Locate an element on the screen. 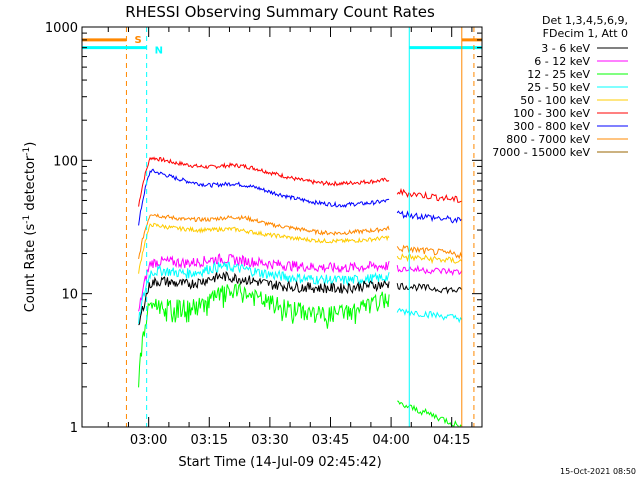  timestamp: 15-Oct-2021 08:50 is located at coordinates (598, 471).